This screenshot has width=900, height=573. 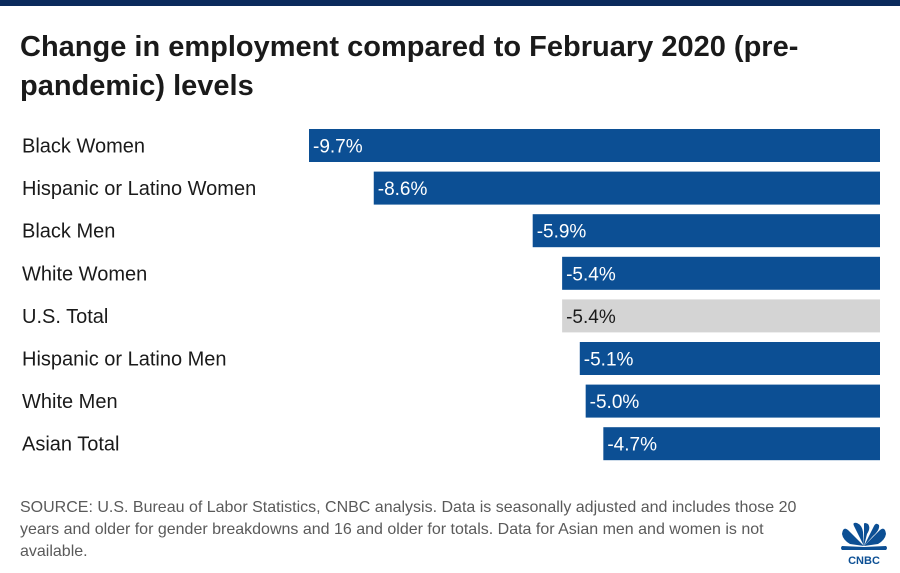 What do you see at coordinates (450, 3) in the screenshot?
I see `top-accent-bar` at bounding box center [450, 3].